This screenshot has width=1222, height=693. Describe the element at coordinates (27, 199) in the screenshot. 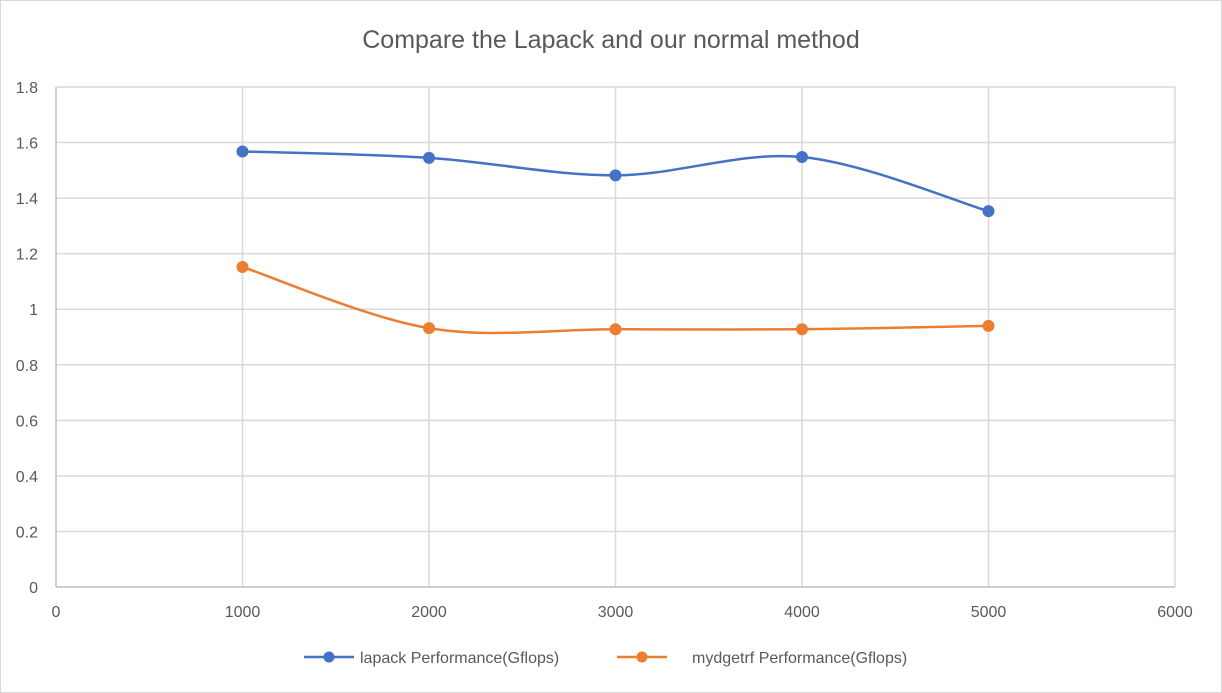

I see `y-tick-label: 1.4` at that location.